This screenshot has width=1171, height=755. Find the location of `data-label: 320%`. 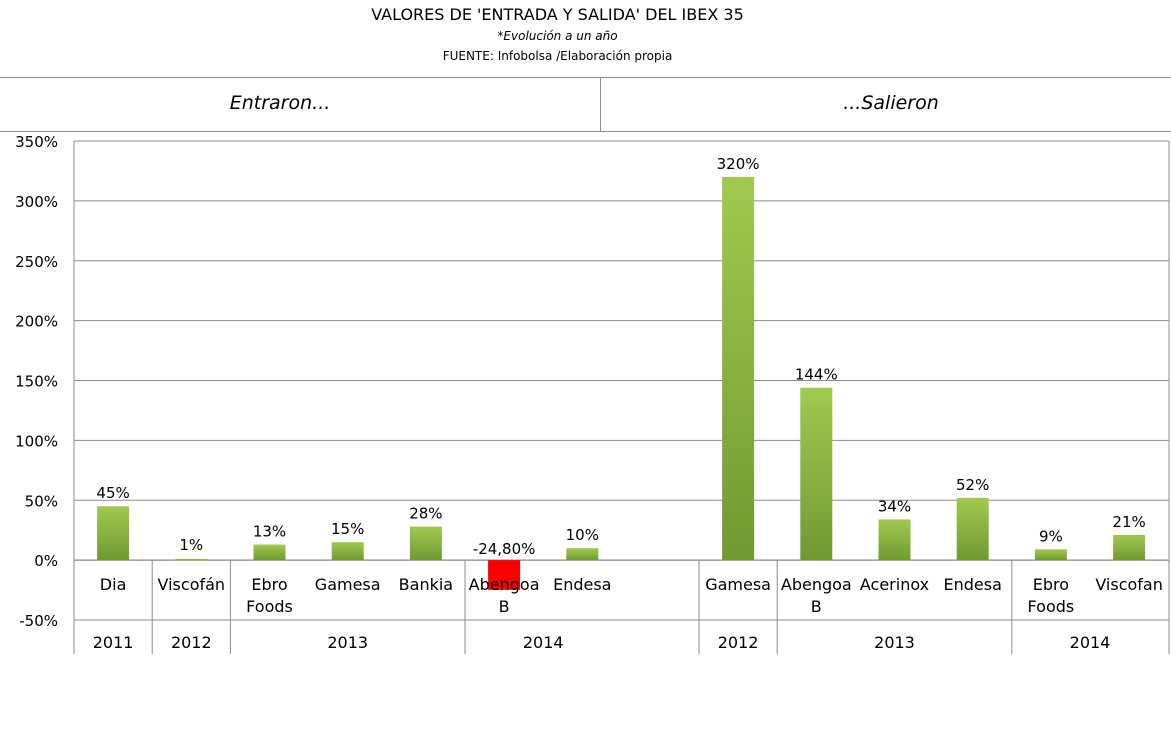

data-label: 320% is located at coordinates (738, 164).